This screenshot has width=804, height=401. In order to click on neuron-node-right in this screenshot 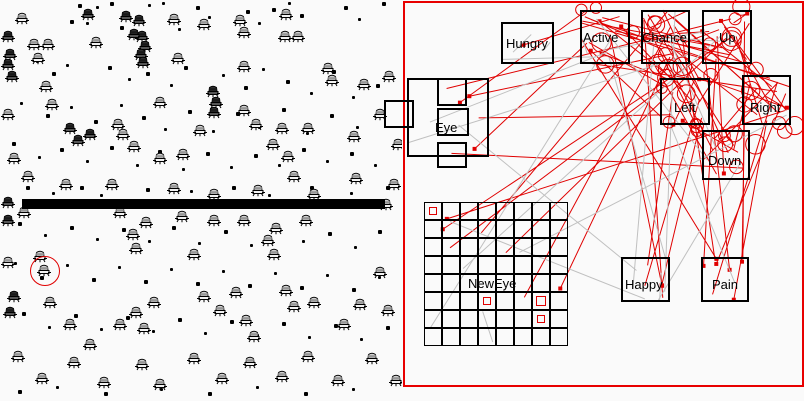, I will do `click(766, 100)`.